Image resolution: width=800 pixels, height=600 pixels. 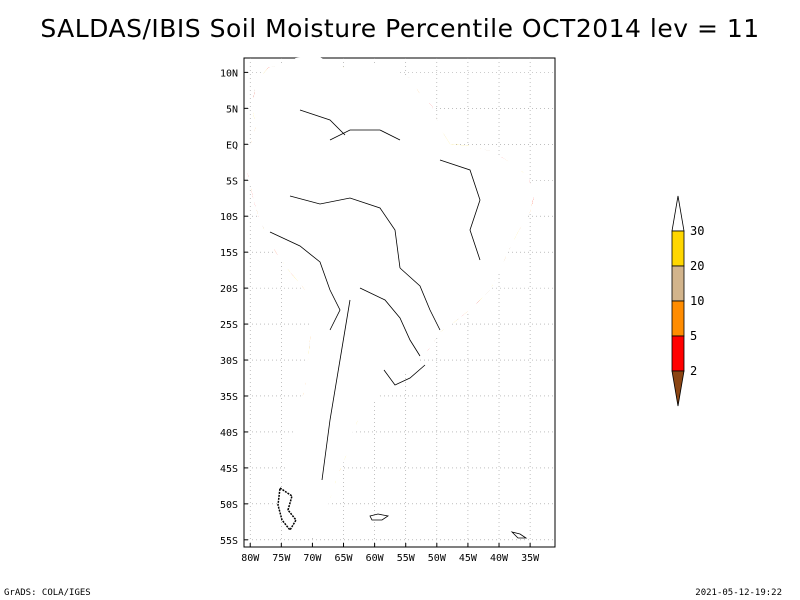 I want to click on lon-tick-label: 80W, so click(x=250, y=558).